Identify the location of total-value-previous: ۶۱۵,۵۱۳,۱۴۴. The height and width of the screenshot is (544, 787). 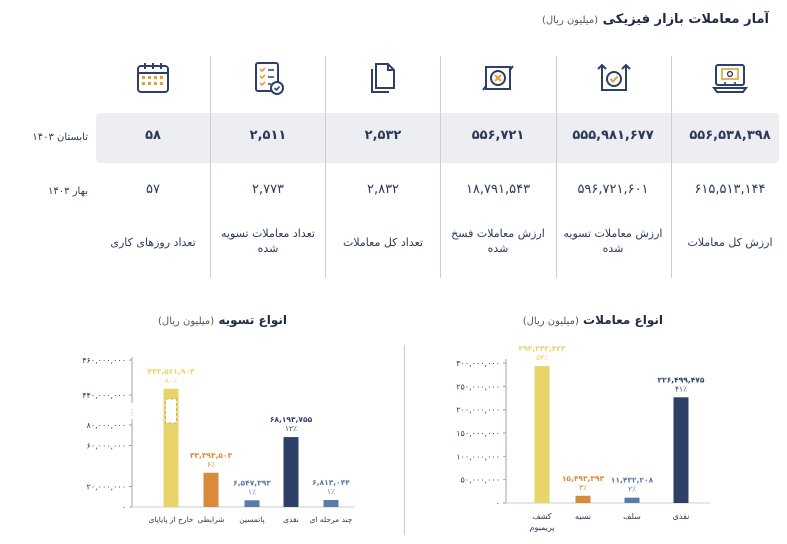
(730, 189).